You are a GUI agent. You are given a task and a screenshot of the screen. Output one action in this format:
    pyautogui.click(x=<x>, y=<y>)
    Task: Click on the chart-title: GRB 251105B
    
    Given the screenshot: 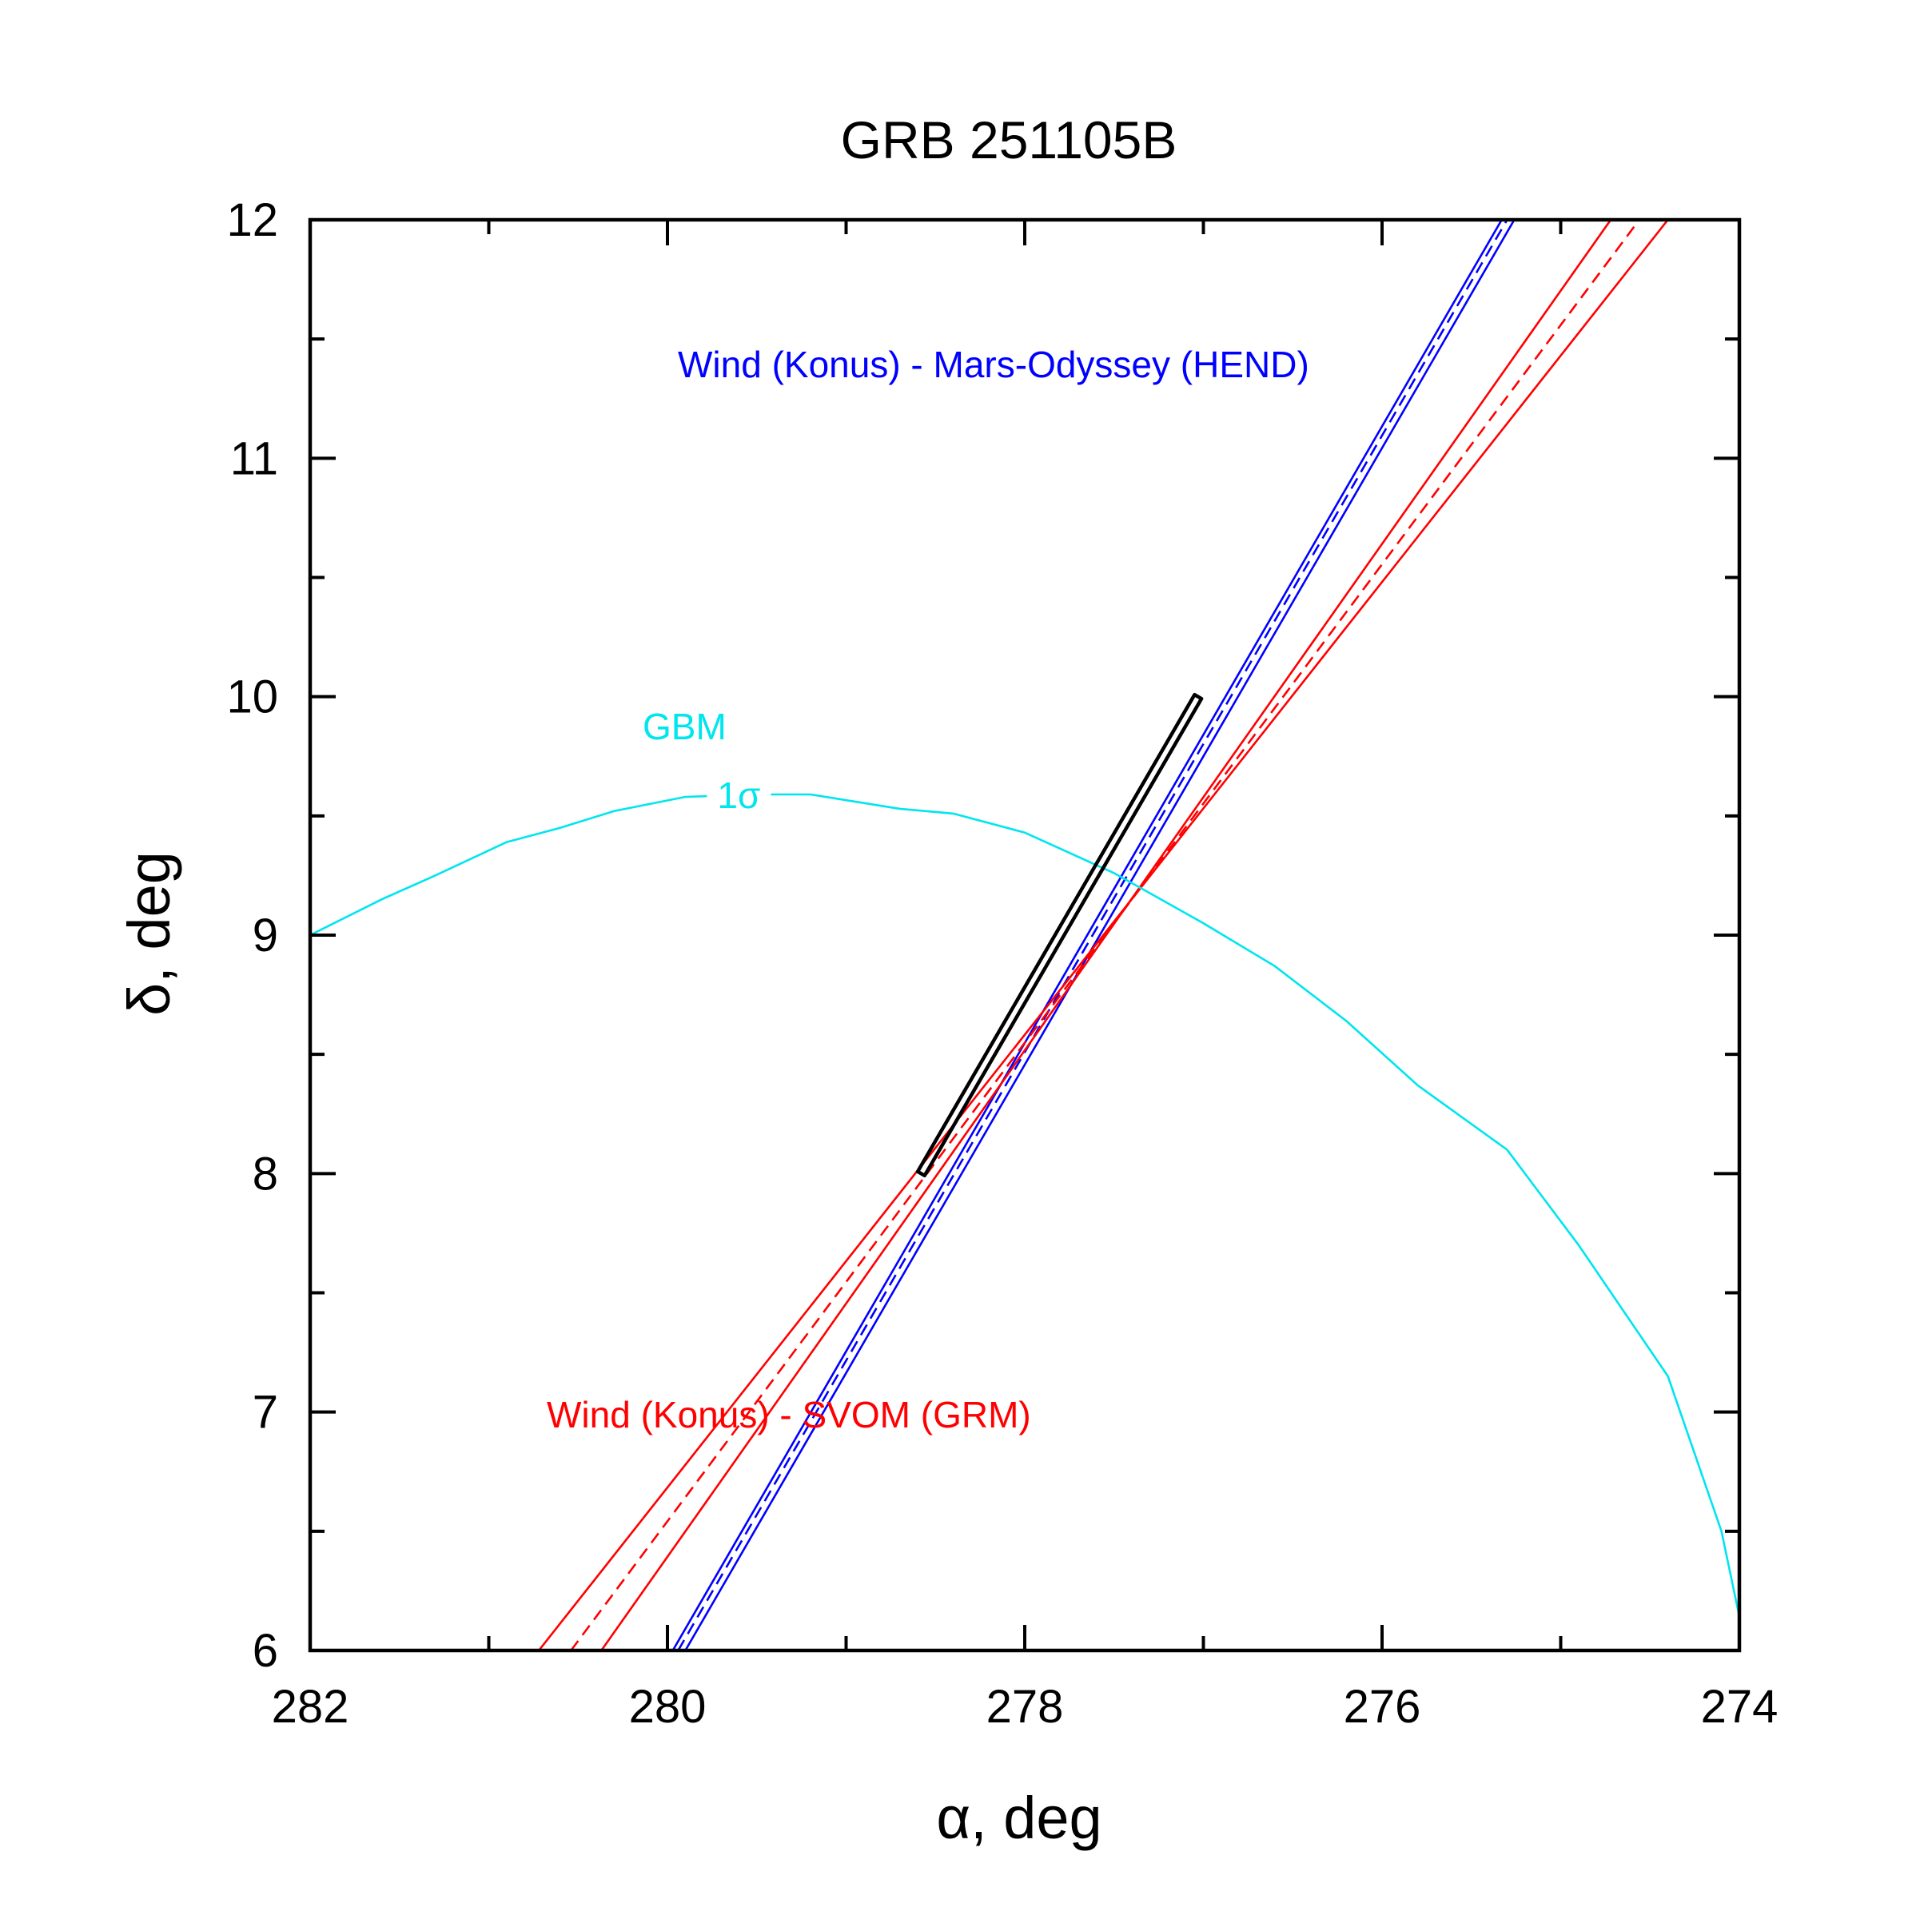 What is the action you would take?
    pyautogui.click(x=1009, y=140)
    